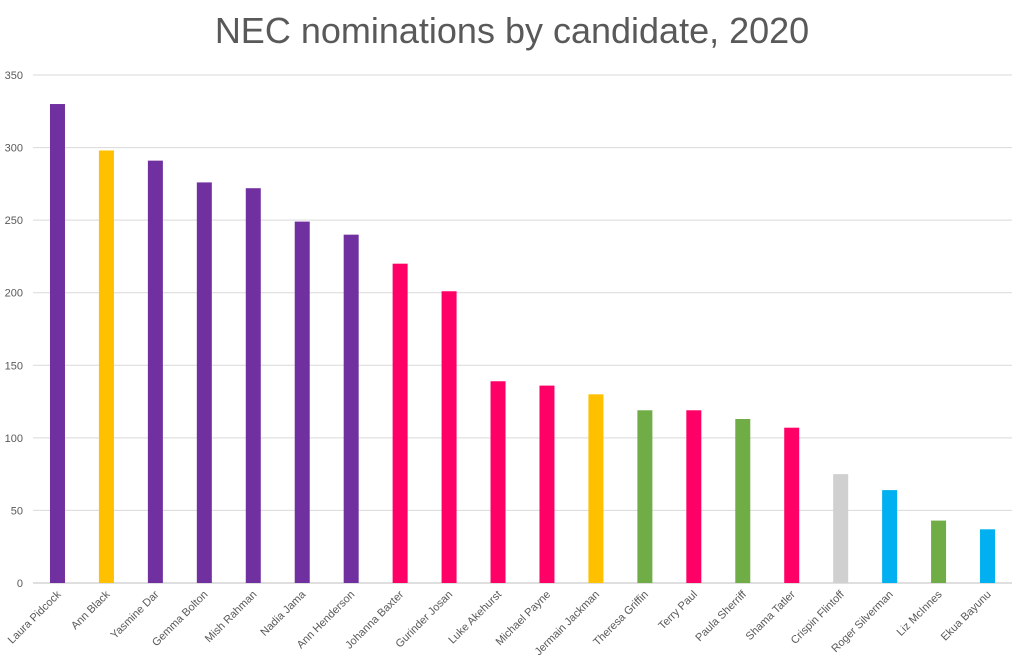 The width and height of the screenshot is (1024, 672). What do you see at coordinates (17, 511) in the screenshot?
I see `y-tick-label: 50` at bounding box center [17, 511].